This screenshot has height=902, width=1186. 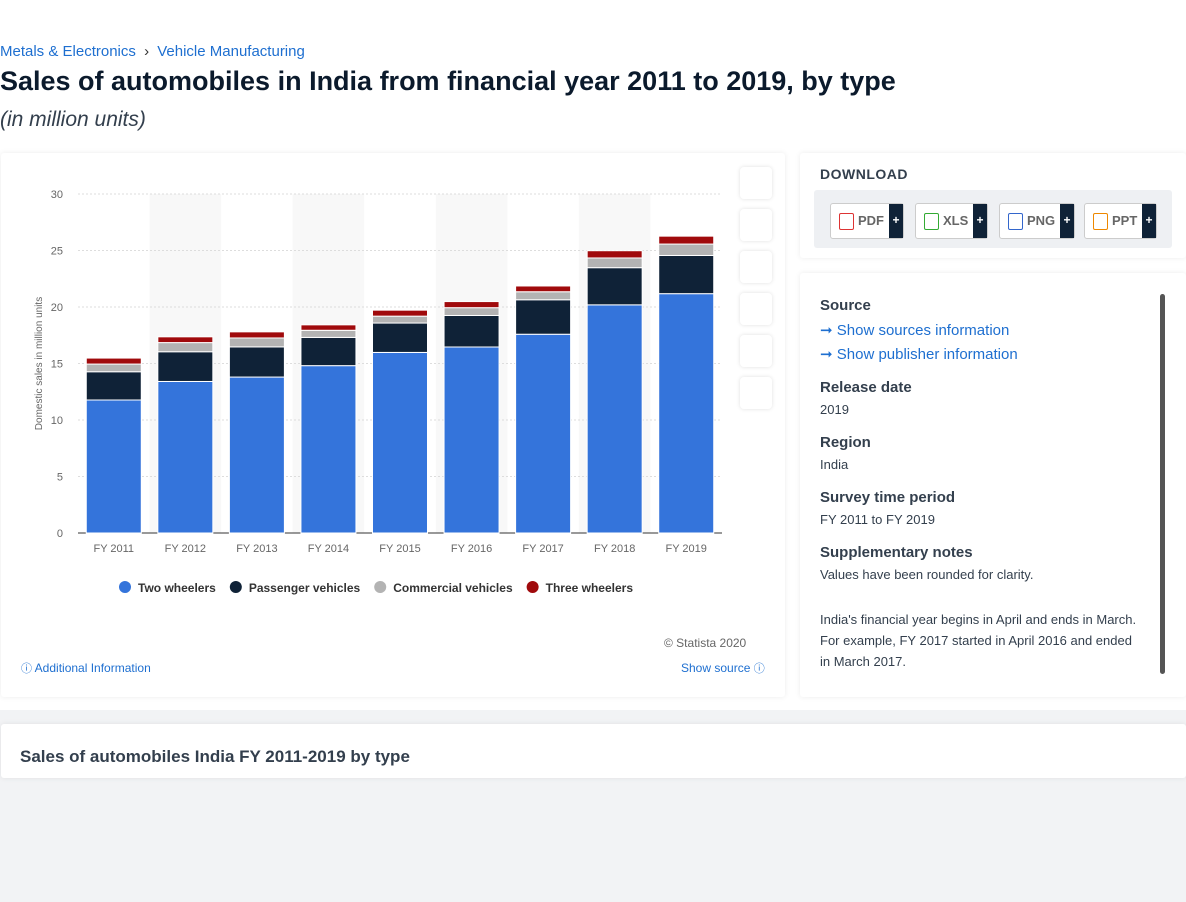 I want to click on x-tick-label: FY 2012, so click(x=185, y=549).